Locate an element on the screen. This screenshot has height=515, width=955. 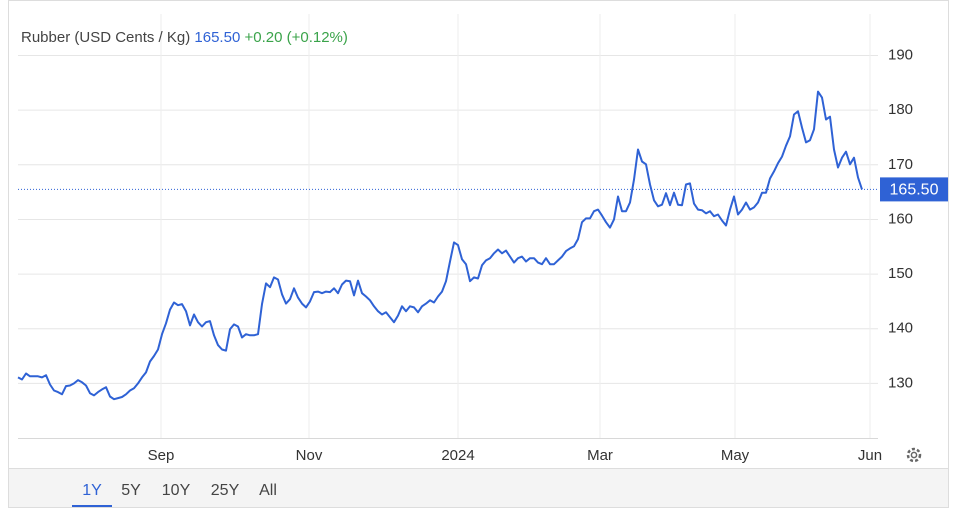
range-button: All is located at coordinates (268, 490).